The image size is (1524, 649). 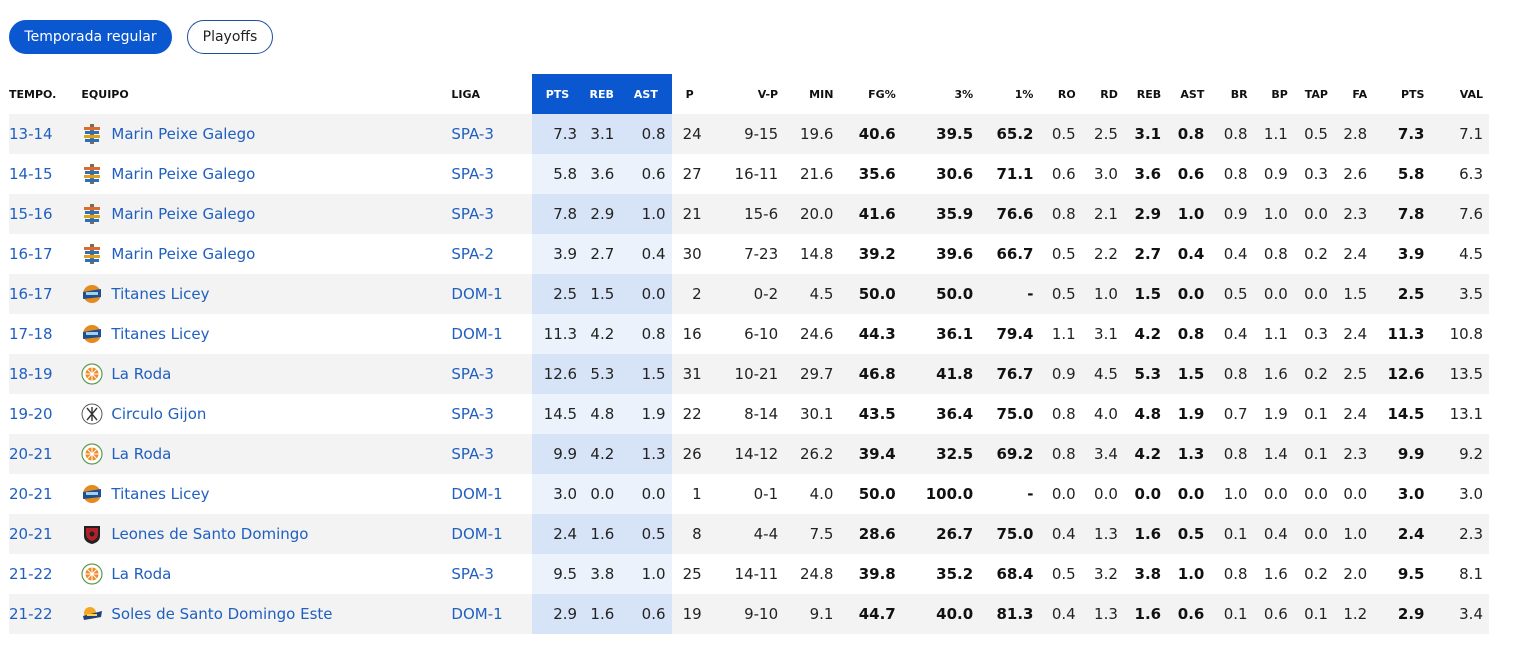 What do you see at coordinates (1109, 94) in the screenshot?
I see `col-header-def-reb: RD` at bounding box center [1109, 94].